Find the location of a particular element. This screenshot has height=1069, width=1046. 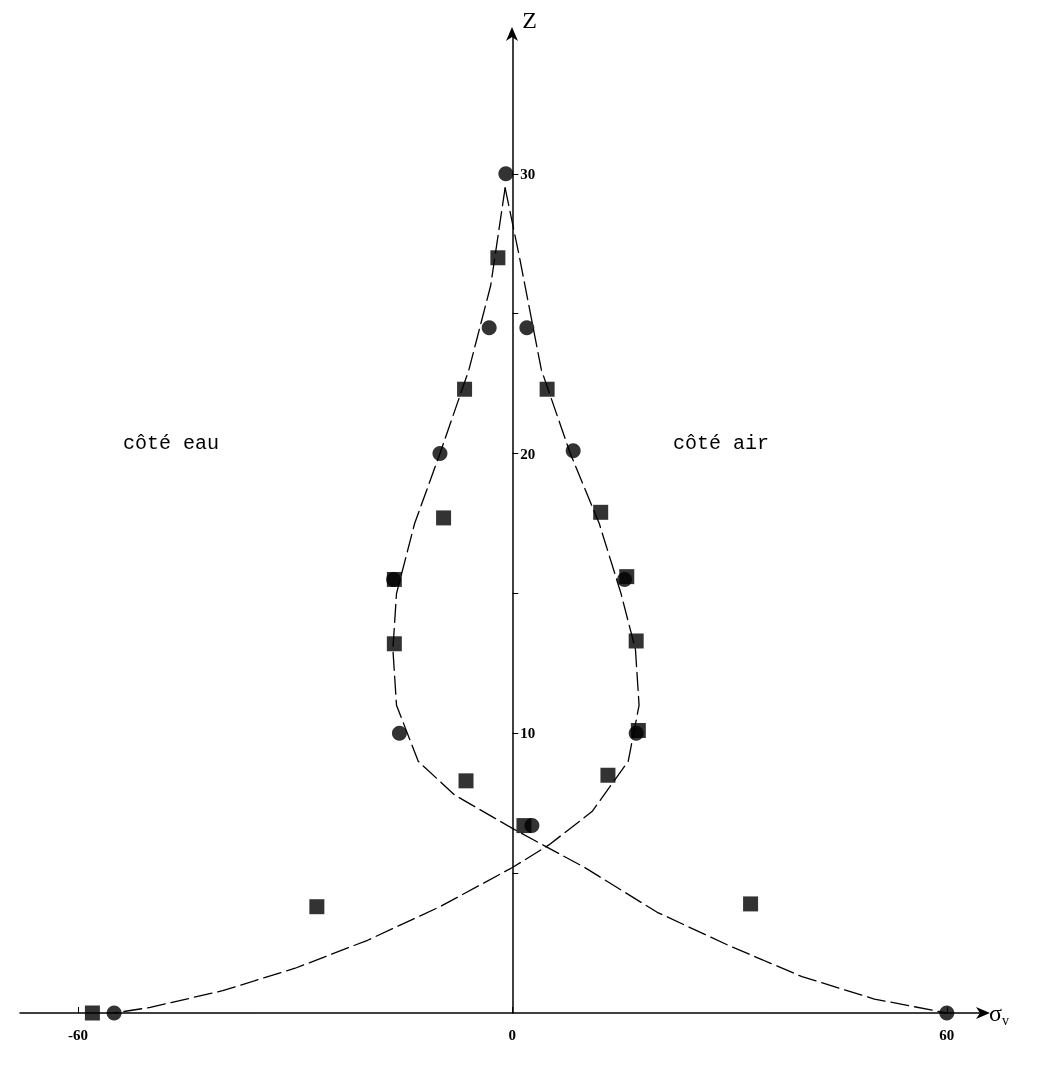

x-tick-label: 0 is located at coordinates (512, 1034).